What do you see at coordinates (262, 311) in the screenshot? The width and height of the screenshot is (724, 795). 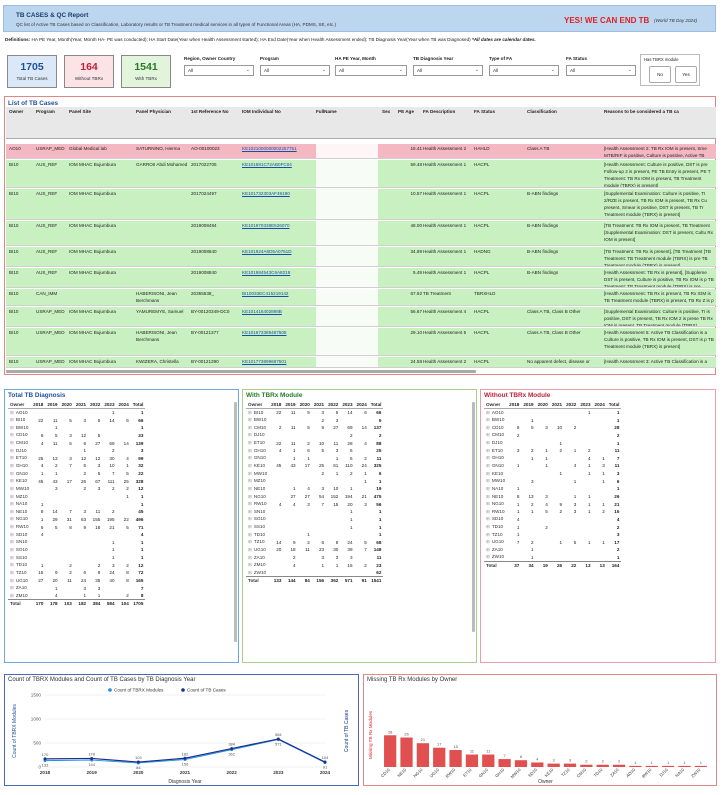 I see `list-cell-iom: KE101416402898B` at bounding box center [262, 311].